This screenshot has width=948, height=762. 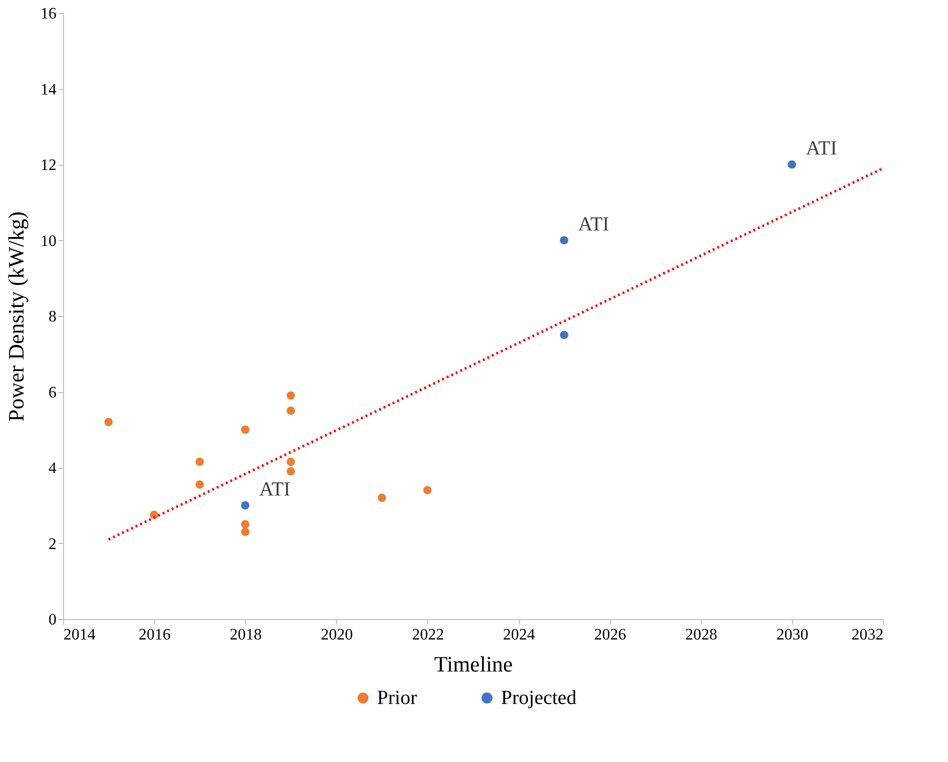 What do you see at coordinates (154, 635) in the screenshot?
I see `x-tick-label: 2016` at bounding box center [154, 635].